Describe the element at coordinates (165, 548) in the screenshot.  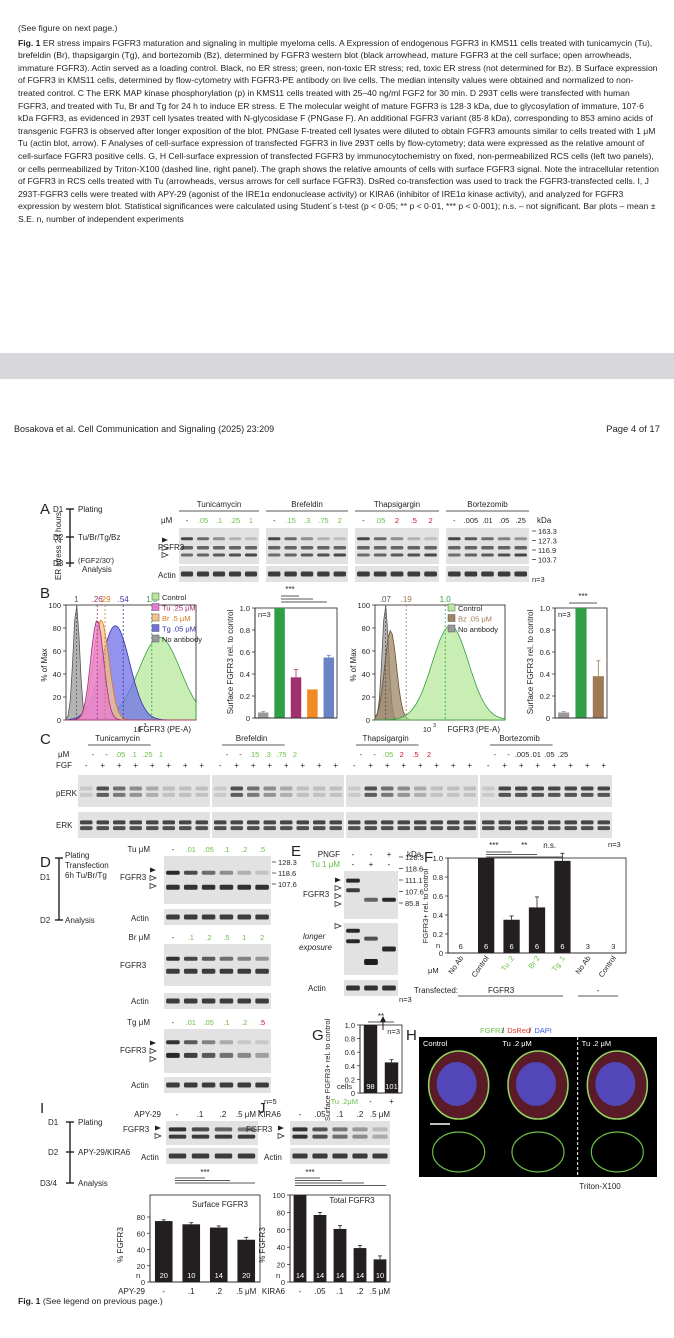
I see `panel-a-immature-arrowhead` at that location.